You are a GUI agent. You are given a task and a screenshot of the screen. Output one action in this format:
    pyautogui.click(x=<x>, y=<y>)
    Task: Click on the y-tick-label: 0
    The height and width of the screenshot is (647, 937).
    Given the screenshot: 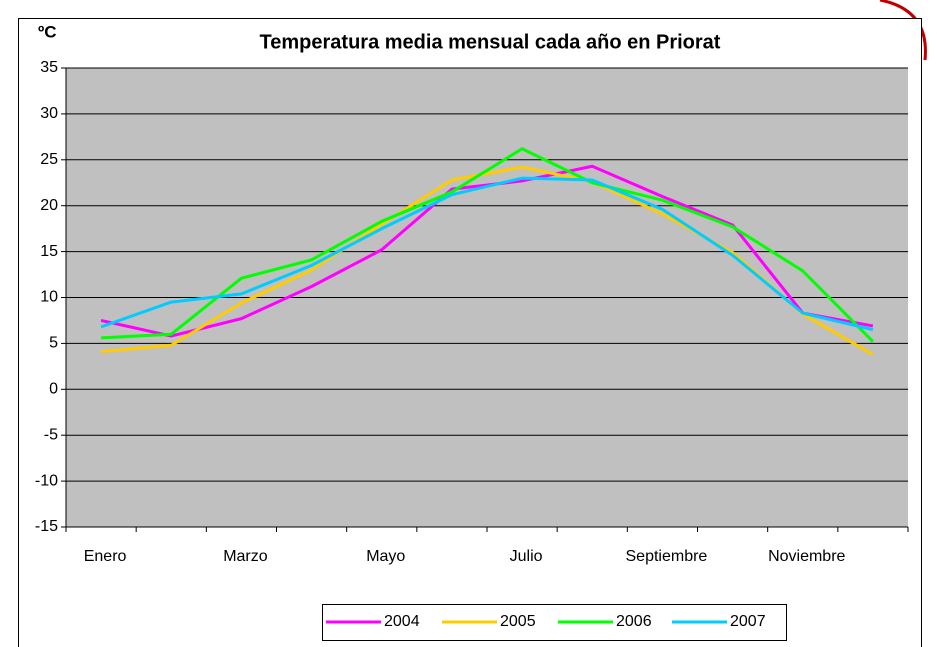 What is the action you would take?
    pyautogui.click(x=53, y=389)
    